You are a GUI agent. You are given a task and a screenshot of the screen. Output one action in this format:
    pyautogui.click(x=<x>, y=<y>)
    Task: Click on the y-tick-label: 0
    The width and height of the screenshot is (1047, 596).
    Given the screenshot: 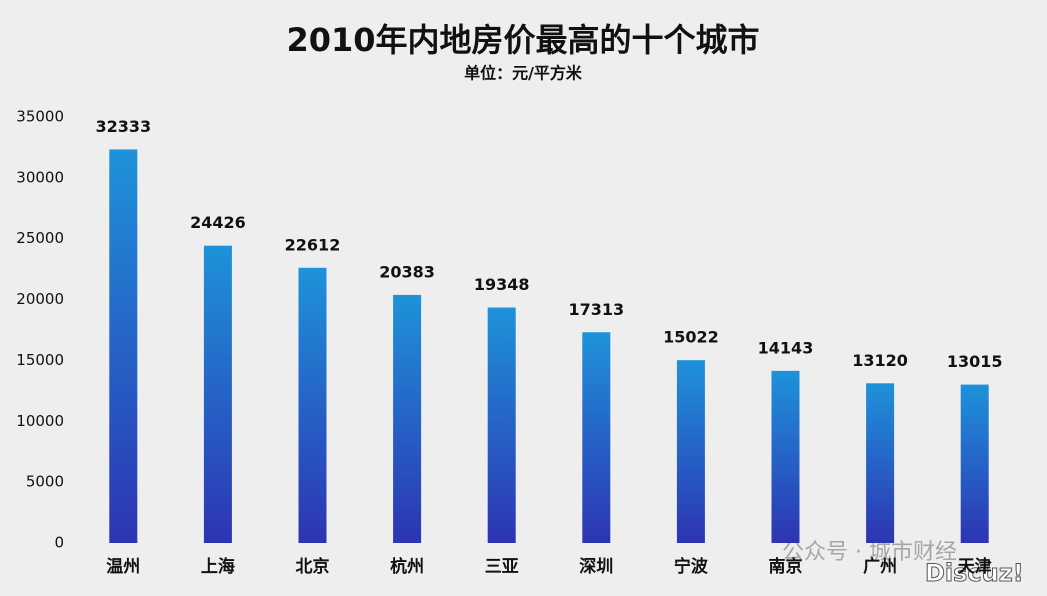 What is the action you would take?
    pyautogui.click(x=59, y=543)
    